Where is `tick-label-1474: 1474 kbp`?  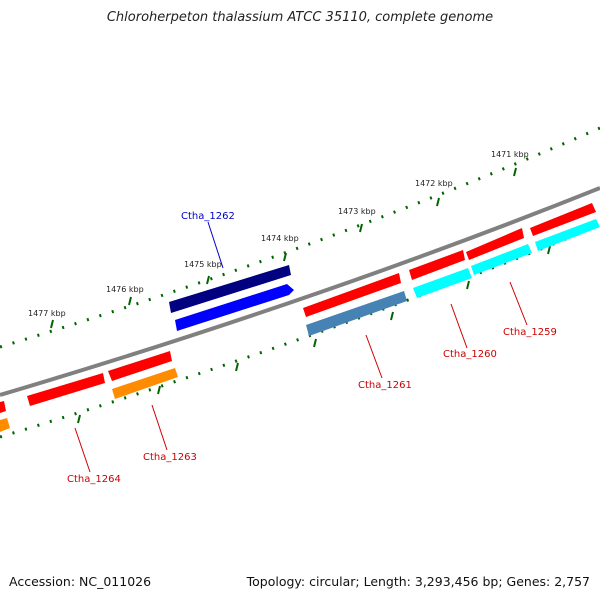 tick-label-1474: 1474 kbp is located at coordinates (280, 238).